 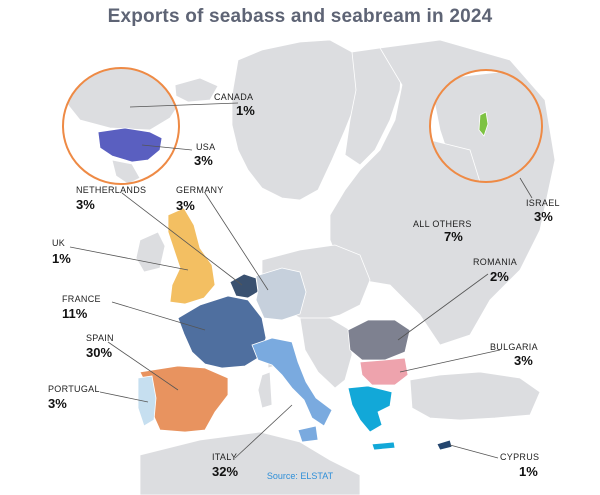 What do you see at coordinates (121, 126) in the screenshot?
I see `inset-north-america` at bounding box center [121, 126].